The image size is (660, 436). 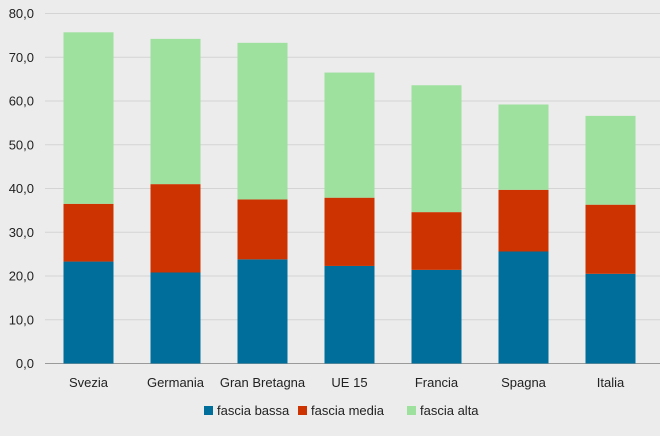 I want to click on y-axis-ticks: 0,0 10,0 20,0 30,0 40,0 50,0 60,0 70,0 80,0, so click(x=21, y=188).